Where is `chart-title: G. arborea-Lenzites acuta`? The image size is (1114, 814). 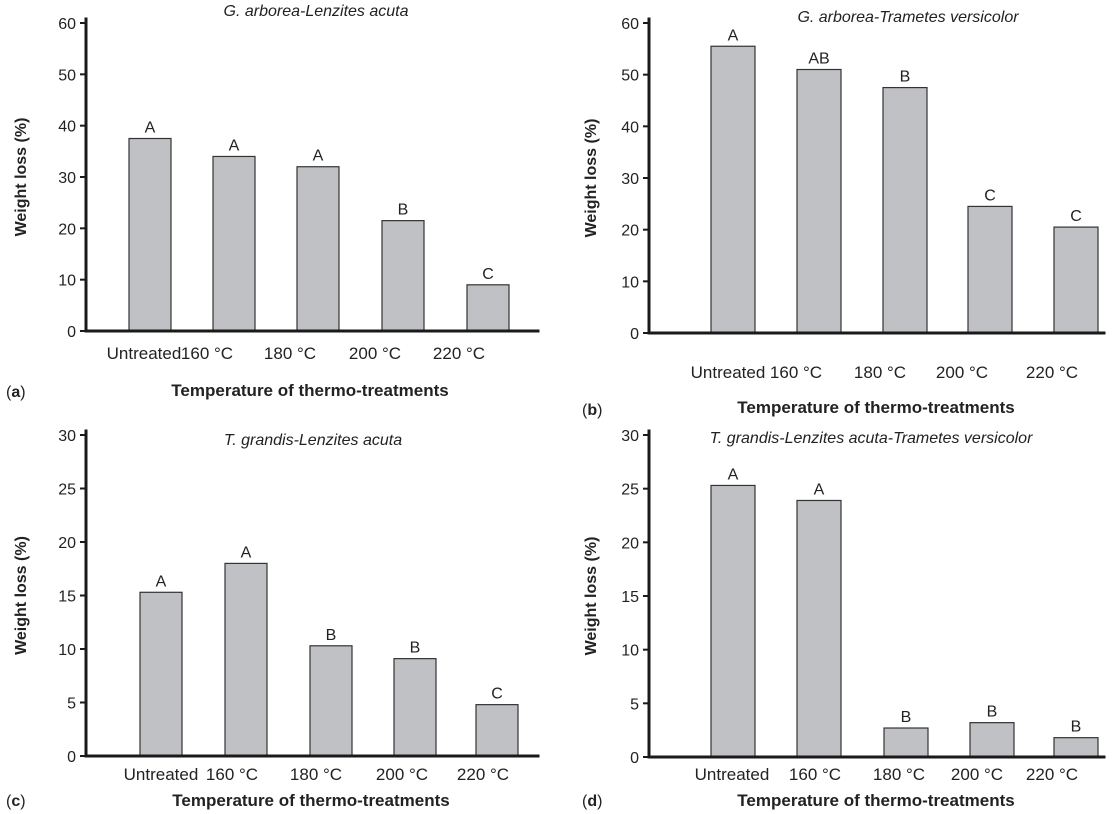 chart-title: G. arborea-Lenzites acuta is located at coordinates (316, 11).